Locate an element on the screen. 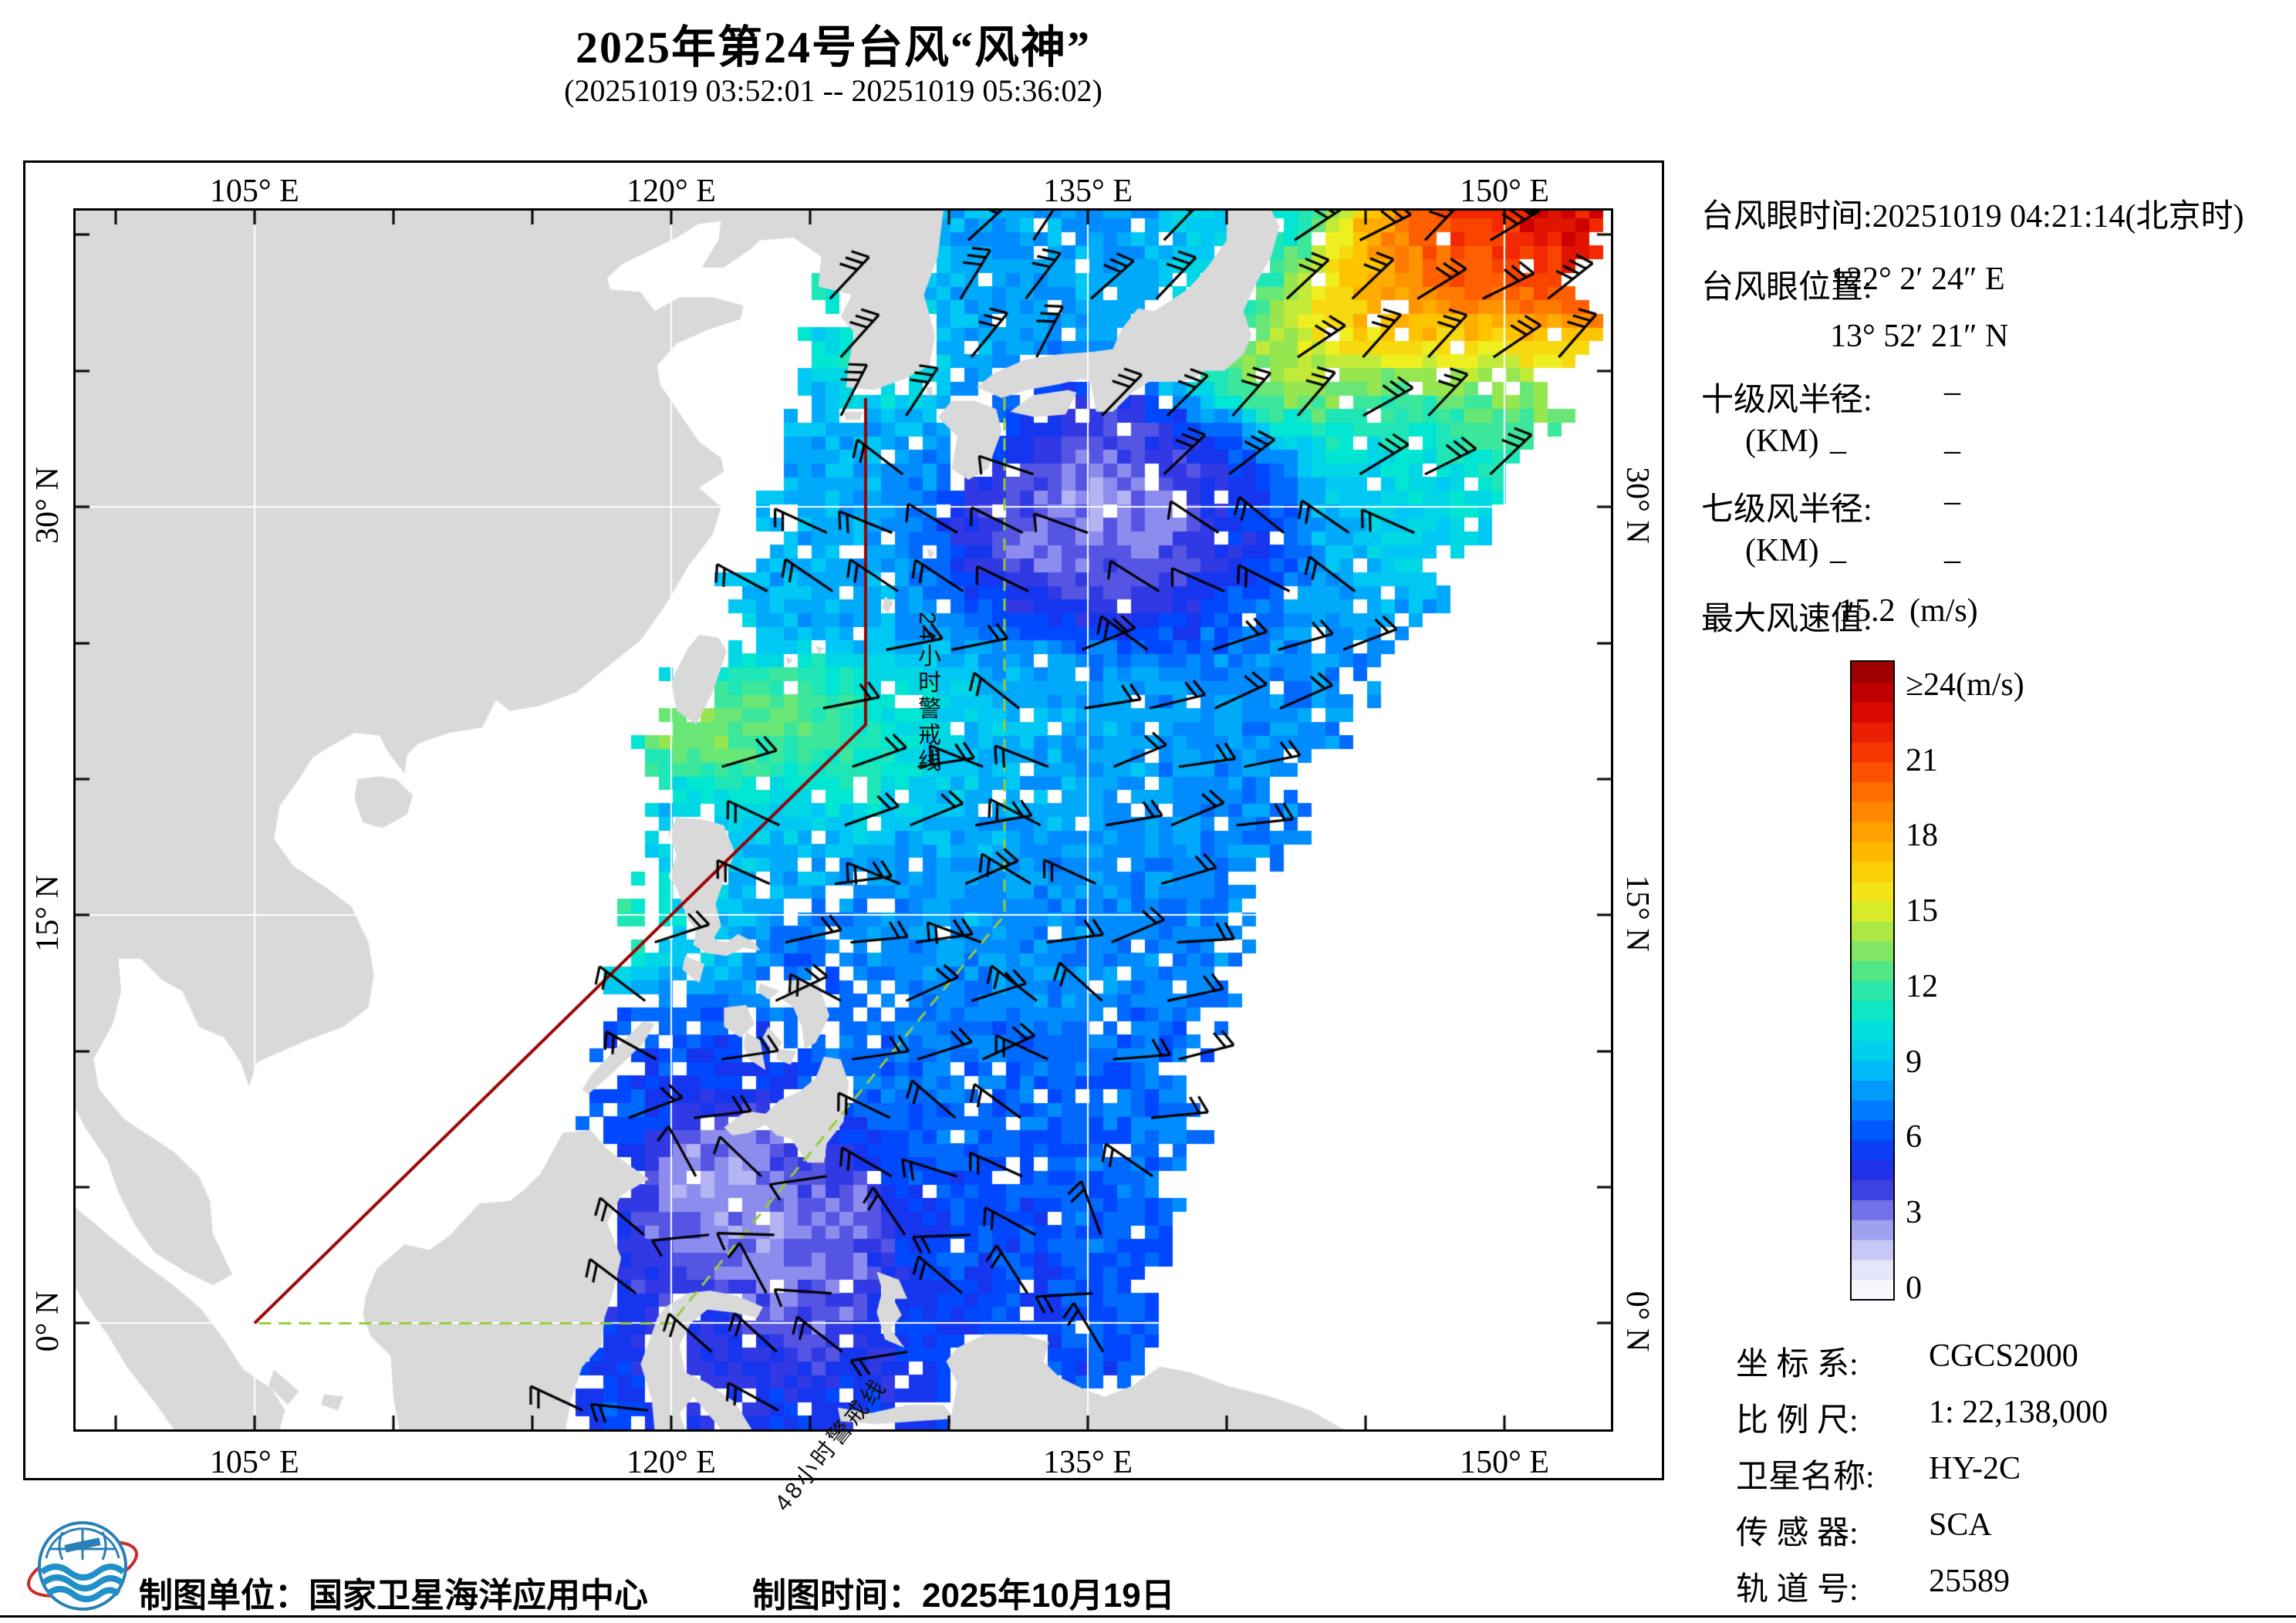 The height and width of the screenshot is (1623, 2296). r7-dash-1: – is located at coordinates (1838, 501).